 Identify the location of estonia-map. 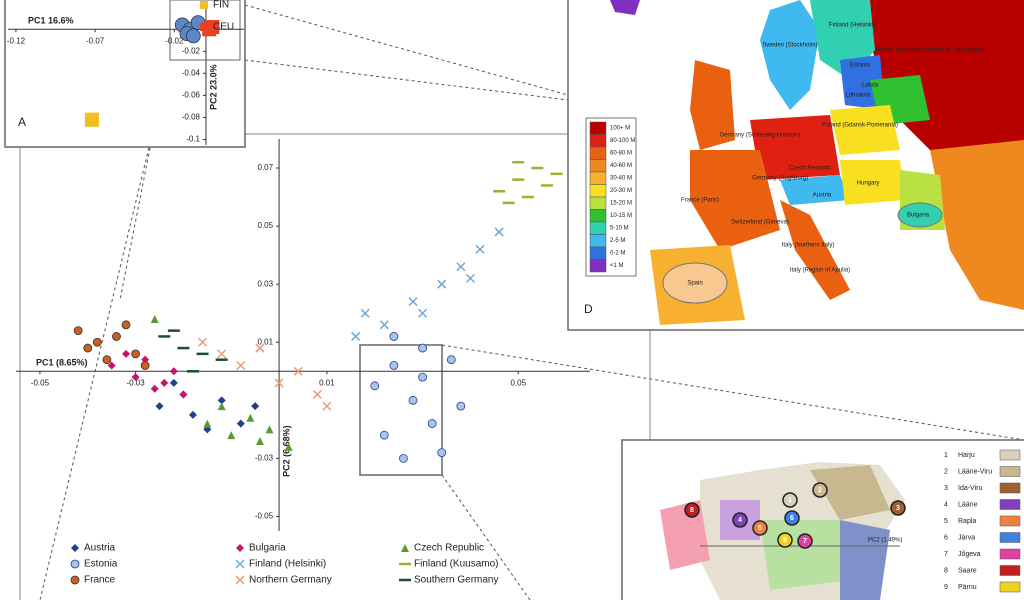
(822, 519).